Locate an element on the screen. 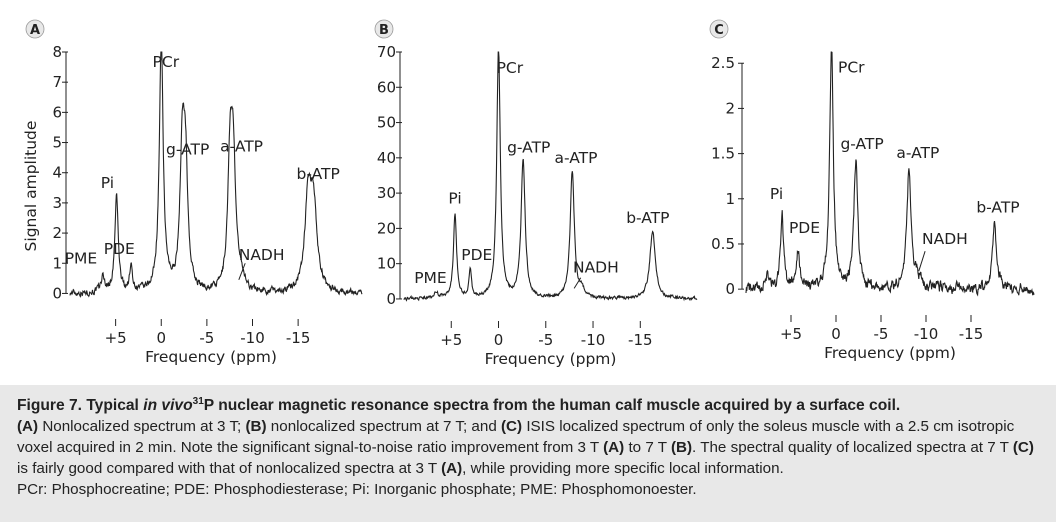  caption-ref-c2: (C) is located at coordinates (1023, 448).